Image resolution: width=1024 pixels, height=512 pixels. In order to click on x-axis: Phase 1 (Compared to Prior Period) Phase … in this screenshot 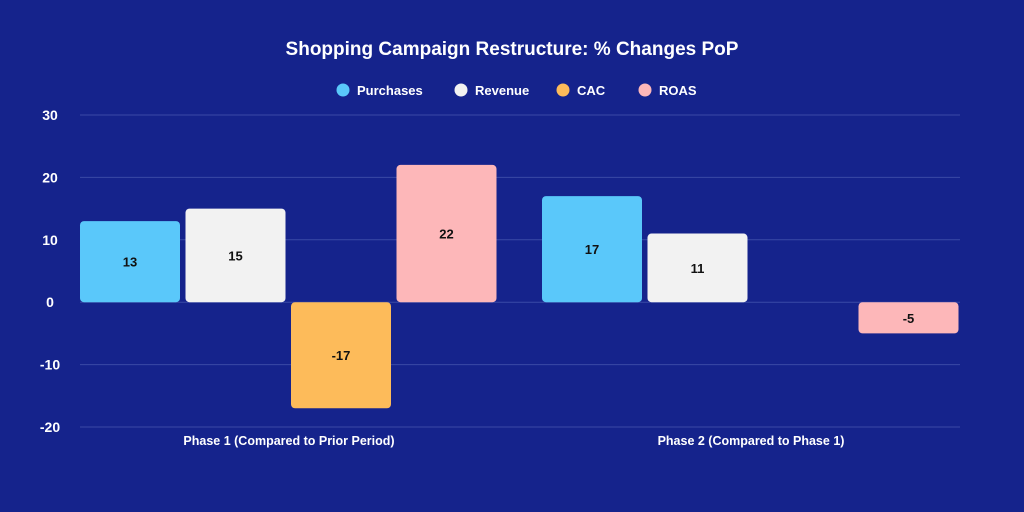, I will do `click(513, 441)`.